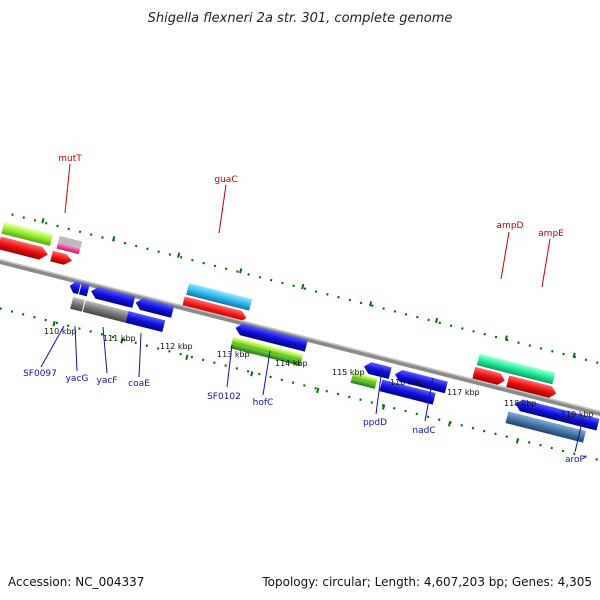 This screenshot has height=600, width=600. What do you see at coordinates (139, 384) in the screenshot?
I see `gene-label: coaE` at bounding box center [139, 384].